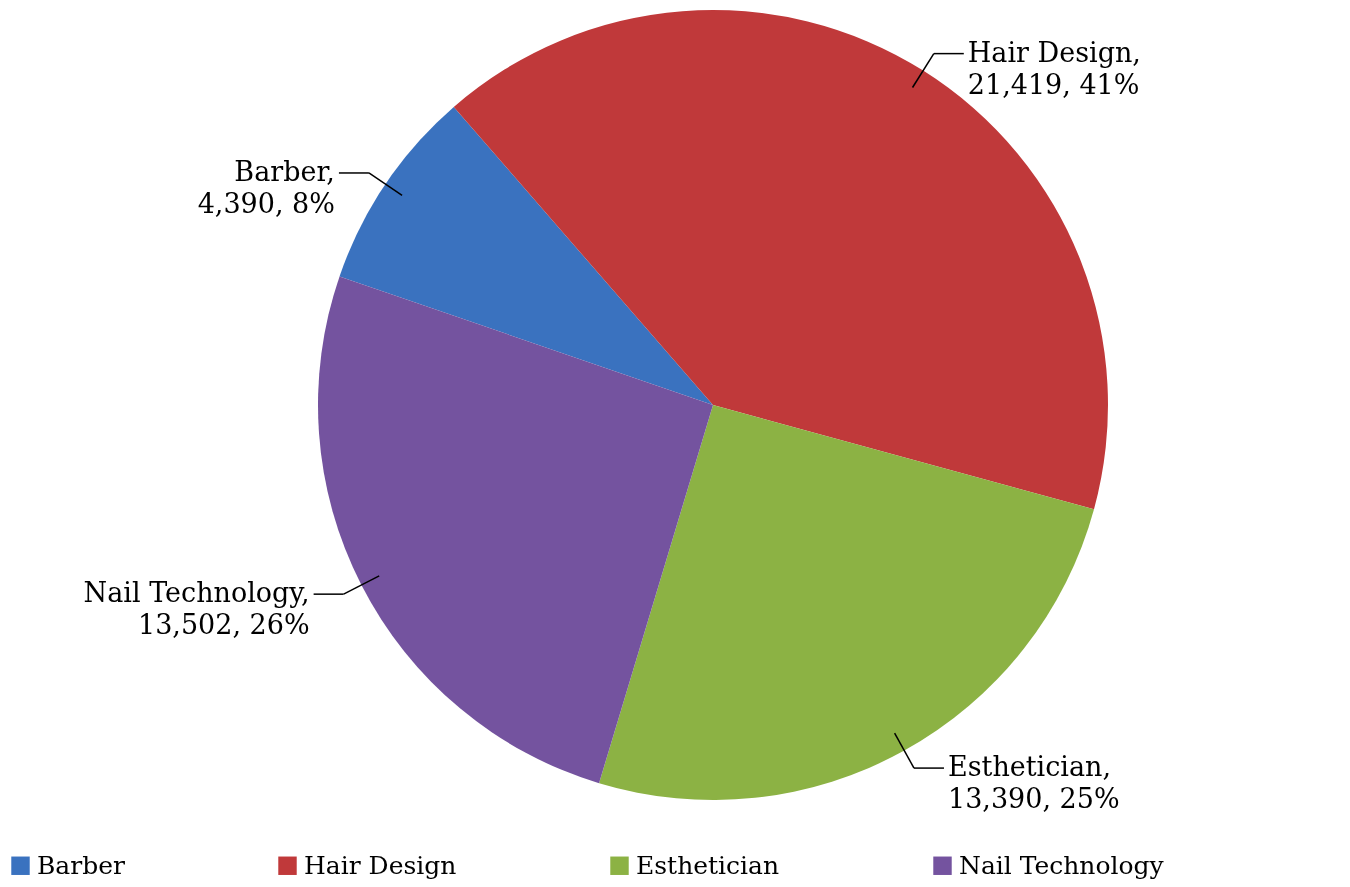  What do you see at coordinates (1033, 783) in the screenshot?
I see `data-label: Esthetician, 13,390, 25%` at bounding box center [1033, 783].